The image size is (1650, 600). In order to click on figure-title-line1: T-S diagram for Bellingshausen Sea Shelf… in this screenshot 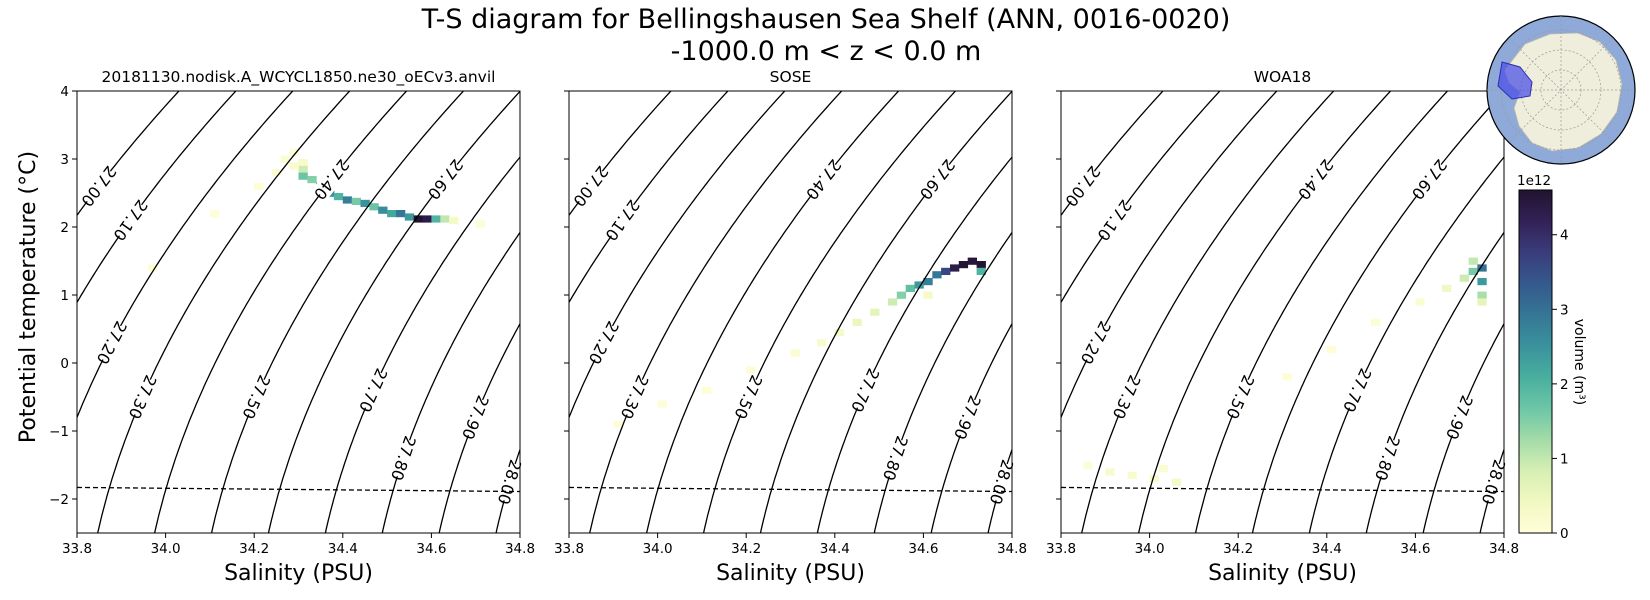, I will do `click(826, 19)`.